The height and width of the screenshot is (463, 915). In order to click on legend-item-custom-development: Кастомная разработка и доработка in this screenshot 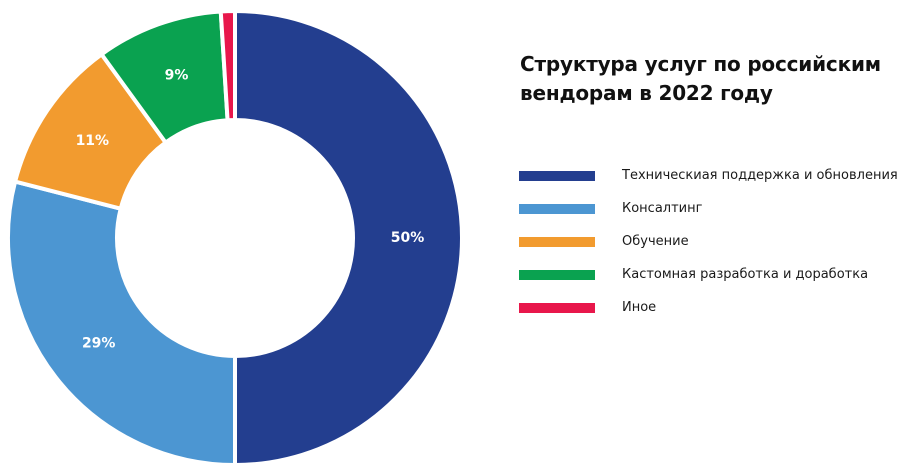, I will do `click(708, 274)`.